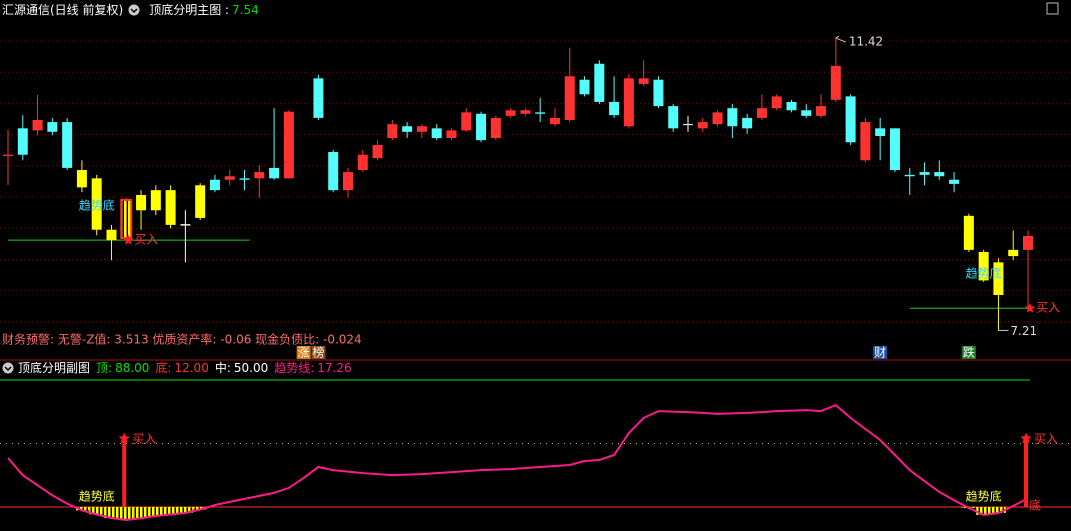 Image resolution: width=1071 pixels, height=531 pixels. Describe the element at coordinates (163, 367) in the screenshot. I see `level-name: 底:` at that location.